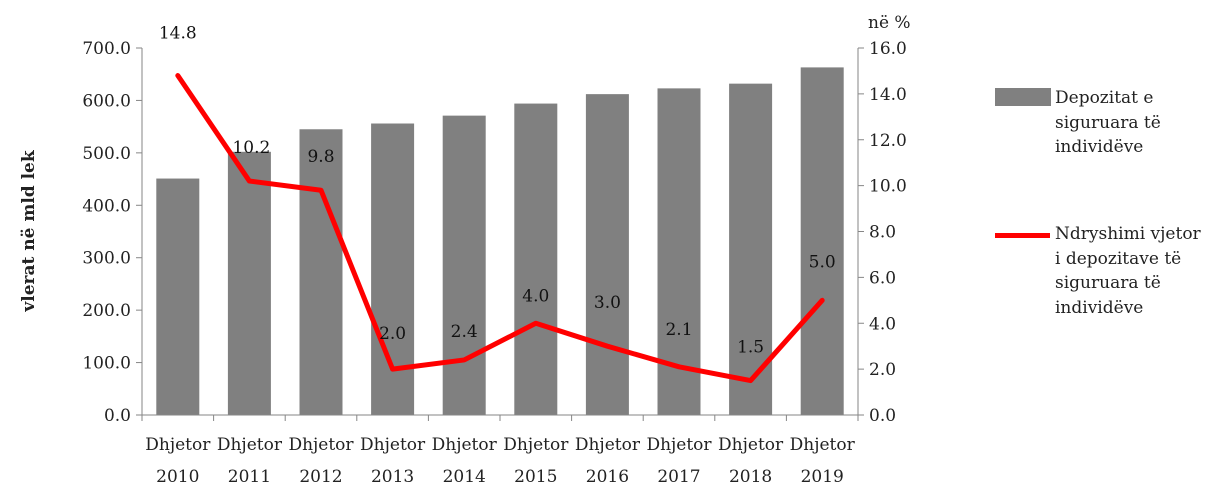  I want to click on x-tick-label-year: 2014, so click(464, 477).